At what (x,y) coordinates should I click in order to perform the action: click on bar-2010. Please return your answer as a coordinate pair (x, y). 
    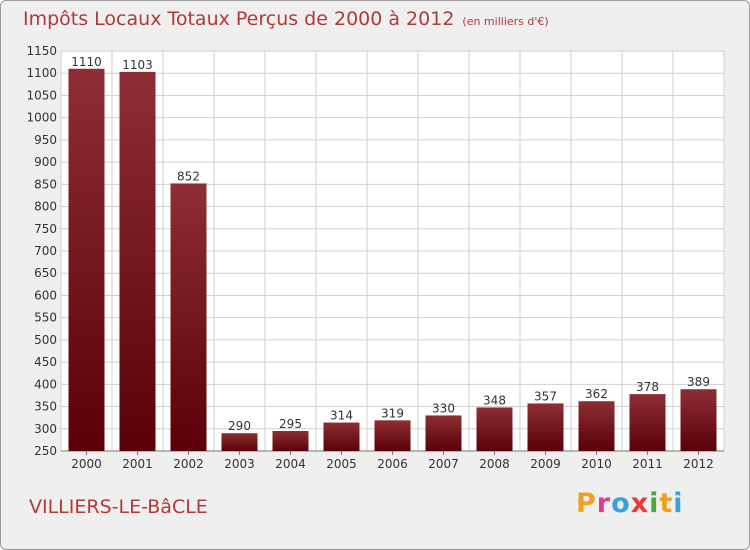
    Looking at the image, I should click on (596, 426).